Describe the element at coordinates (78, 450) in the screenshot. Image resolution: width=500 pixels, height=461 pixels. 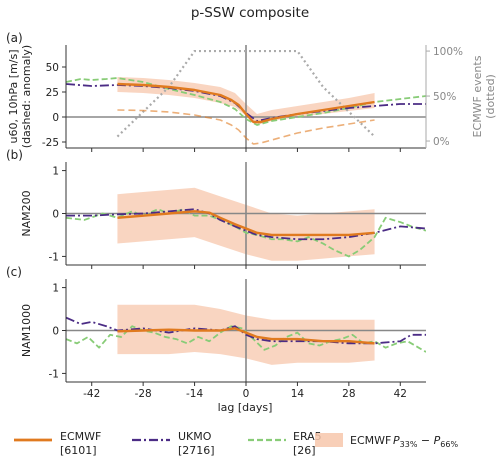
I see `legend-count-ecmwf: [6101]` at that location.